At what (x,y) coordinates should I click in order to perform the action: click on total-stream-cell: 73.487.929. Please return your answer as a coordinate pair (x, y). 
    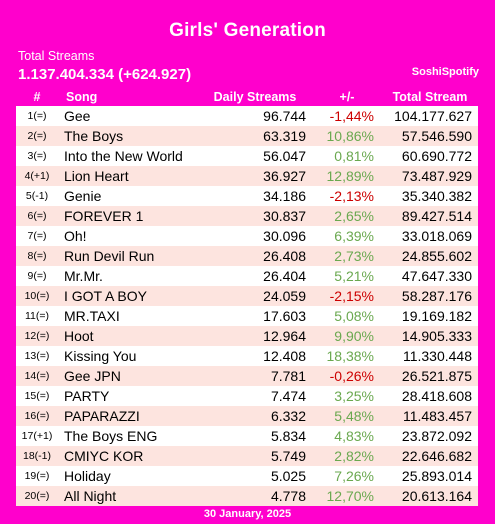
    Looking at the image, I should click on (436, 176).